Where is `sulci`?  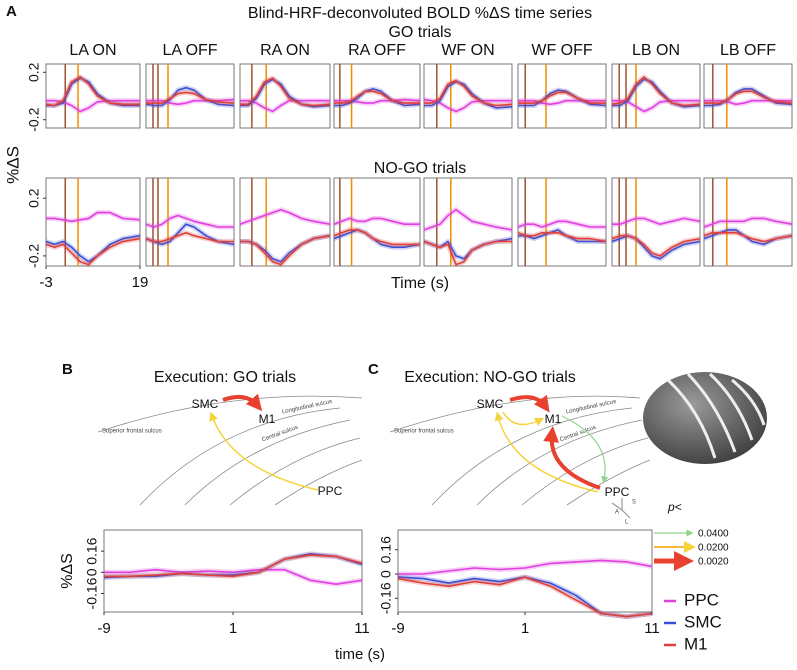 sulci is located at coordinates (520, 450).